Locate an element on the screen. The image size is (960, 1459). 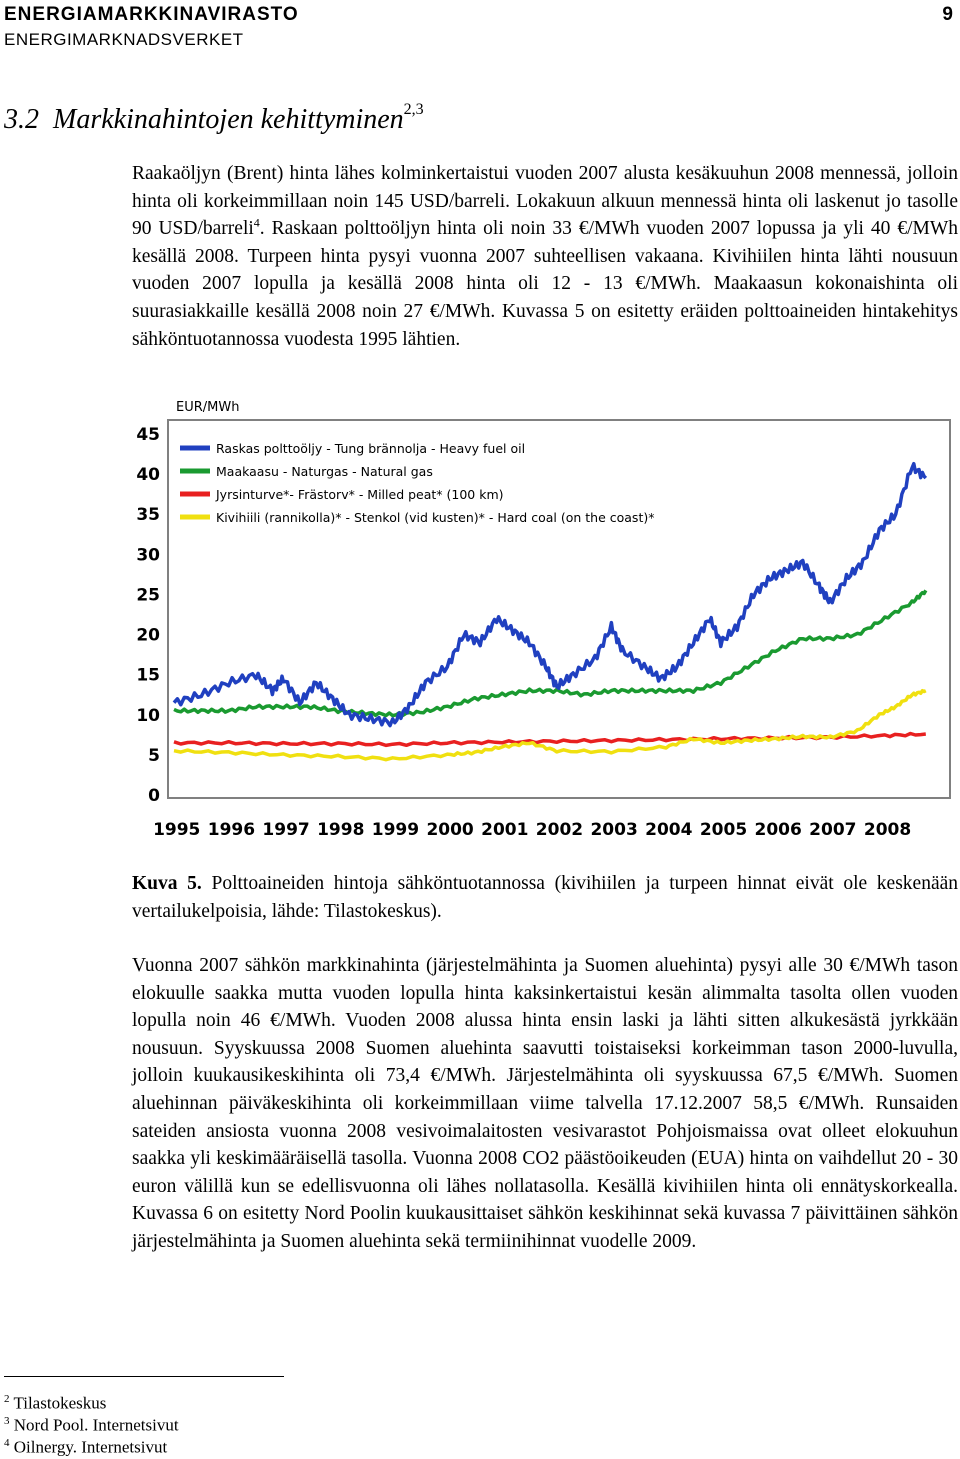
y-axis-label: EUR/MWh is located at coordinates (207, 407).